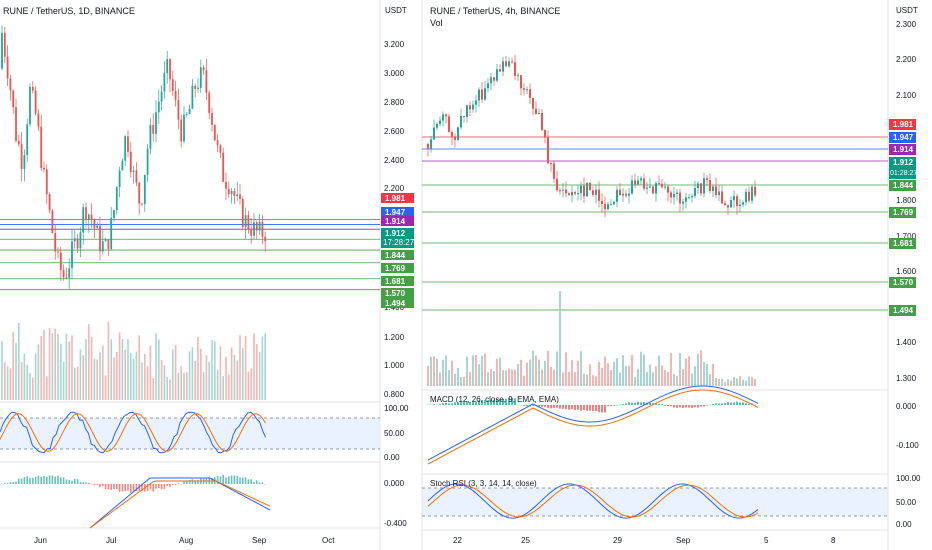 The image size is (932, 550). What do you see at coordinates (494, 399) in the screenshot?
I see `macd-indicator-label: MACD (12, 26, close, 9, EMA, EMA)` at bounding box center [494, 399].